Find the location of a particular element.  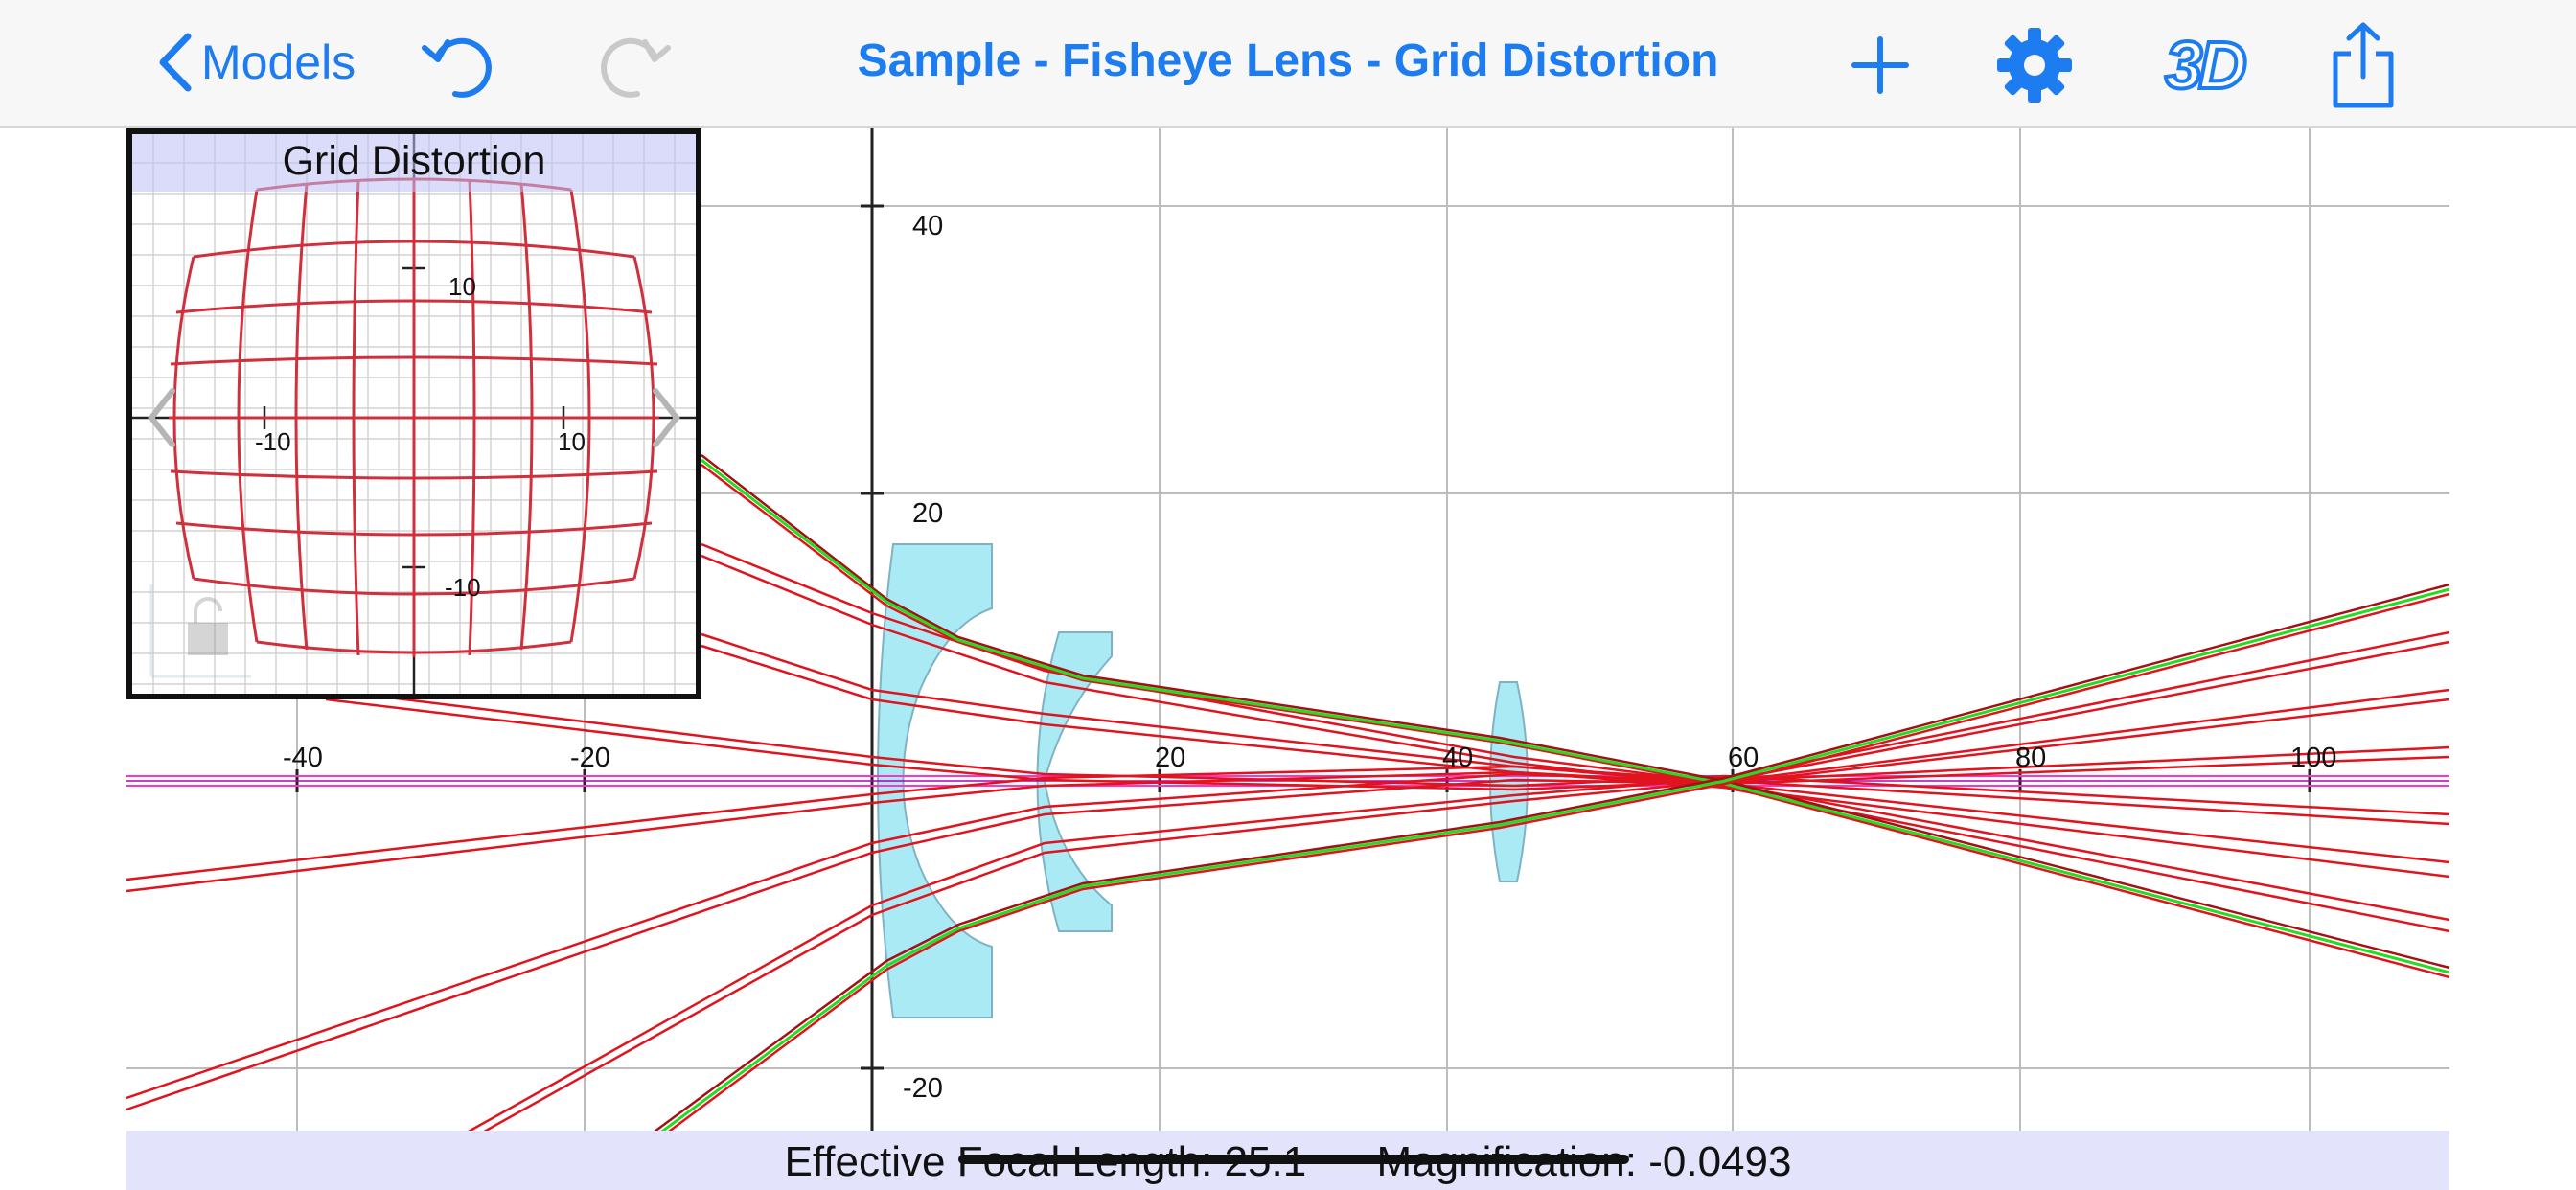

y-tick-label: -20 is located at coordinates (923, 1089).